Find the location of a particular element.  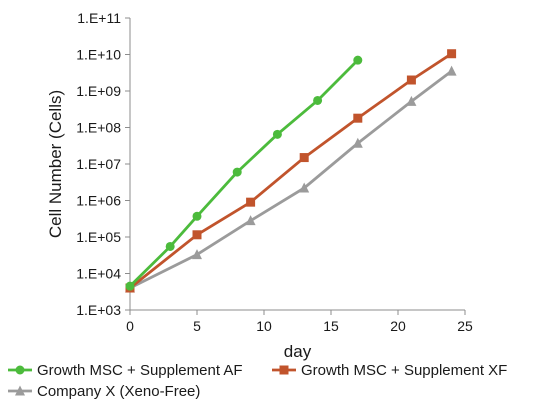

legend-item: Company X (Xeno-Free) is located at coordinates (104, 391).